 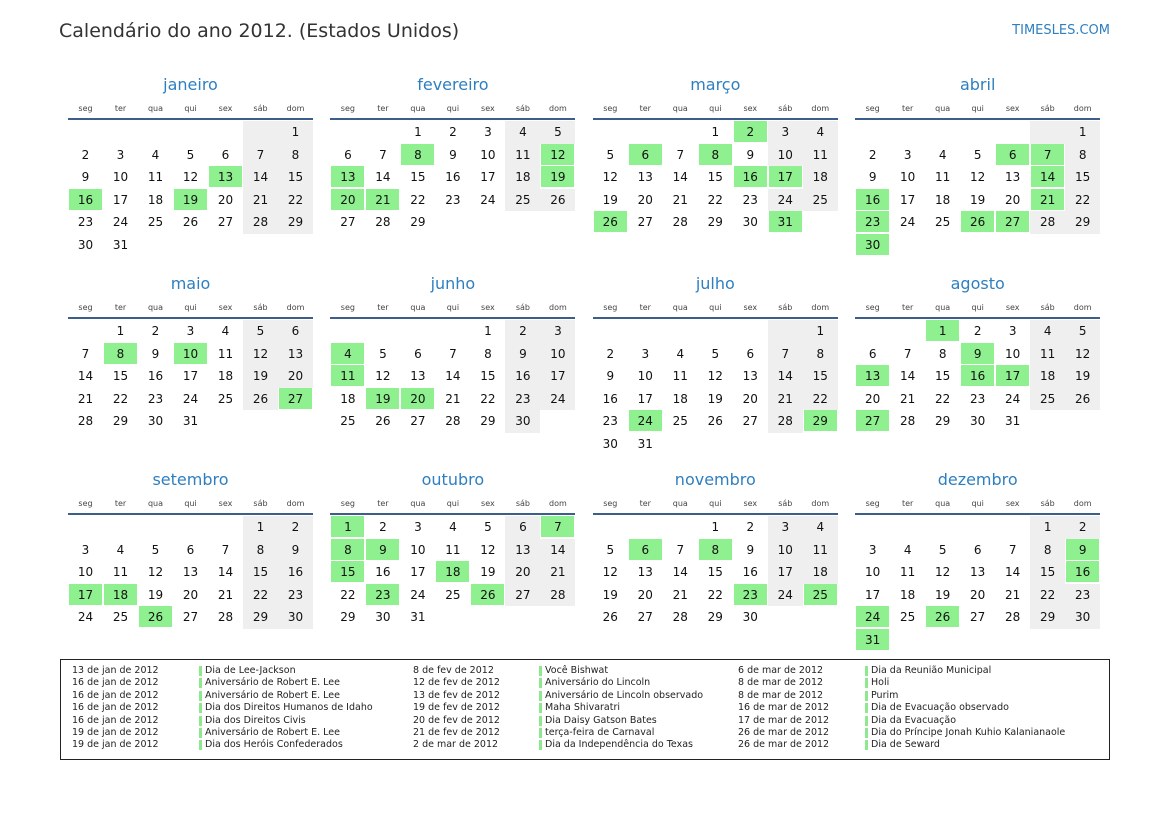 What do you see at coordinates (456, 708) in the screenshot?
I see `holiday-date: 19 de fev de 2012` at bounding box center [456, 708].